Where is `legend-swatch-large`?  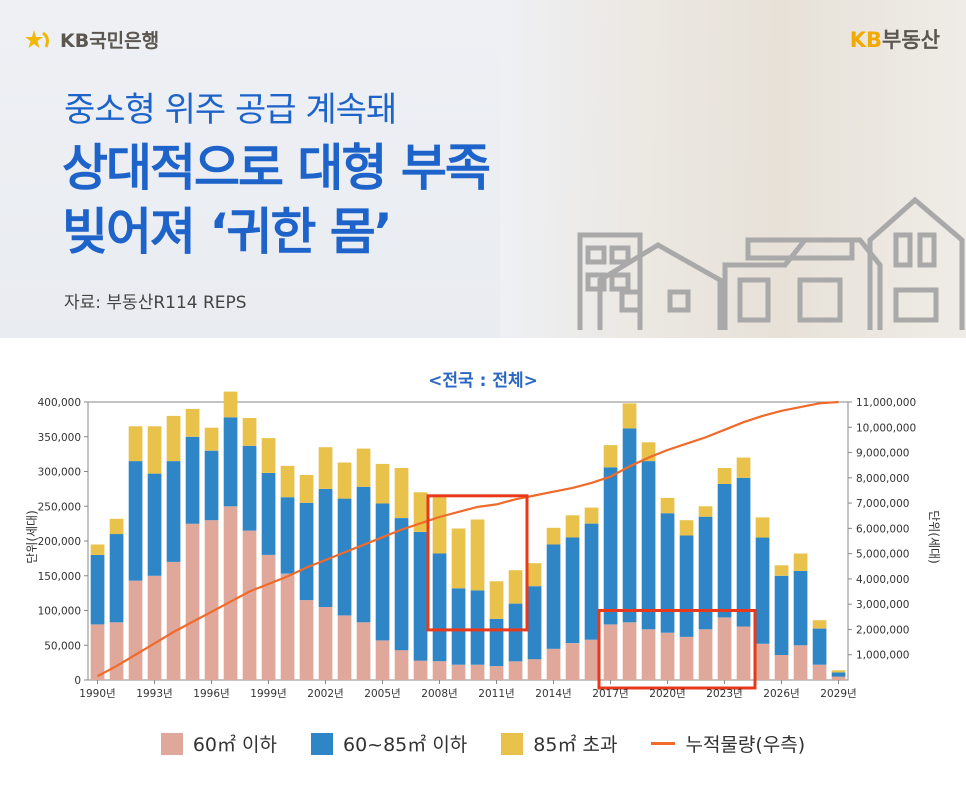 legend-swatch-large is located at coordinates (512, 743).